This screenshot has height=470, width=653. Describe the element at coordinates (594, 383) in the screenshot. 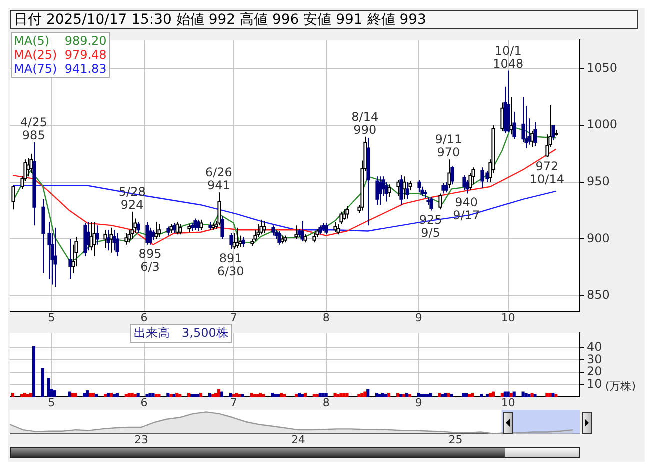

I see `y-tick-label: 10` at that location.